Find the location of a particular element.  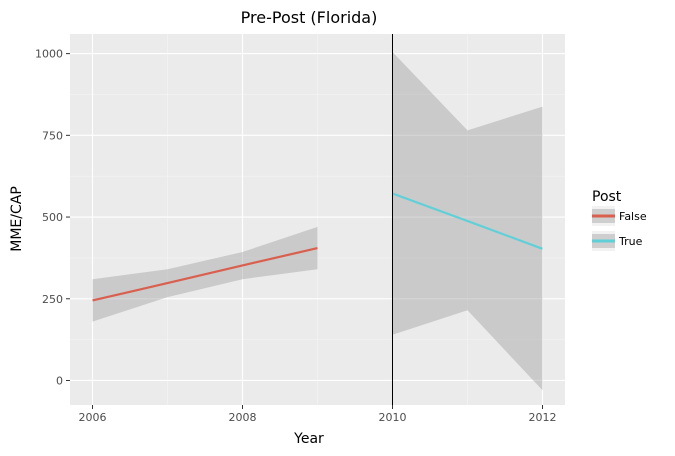

y-axis-ticks: 0 250 500 750 1000 is located at coordinates (52, 217).